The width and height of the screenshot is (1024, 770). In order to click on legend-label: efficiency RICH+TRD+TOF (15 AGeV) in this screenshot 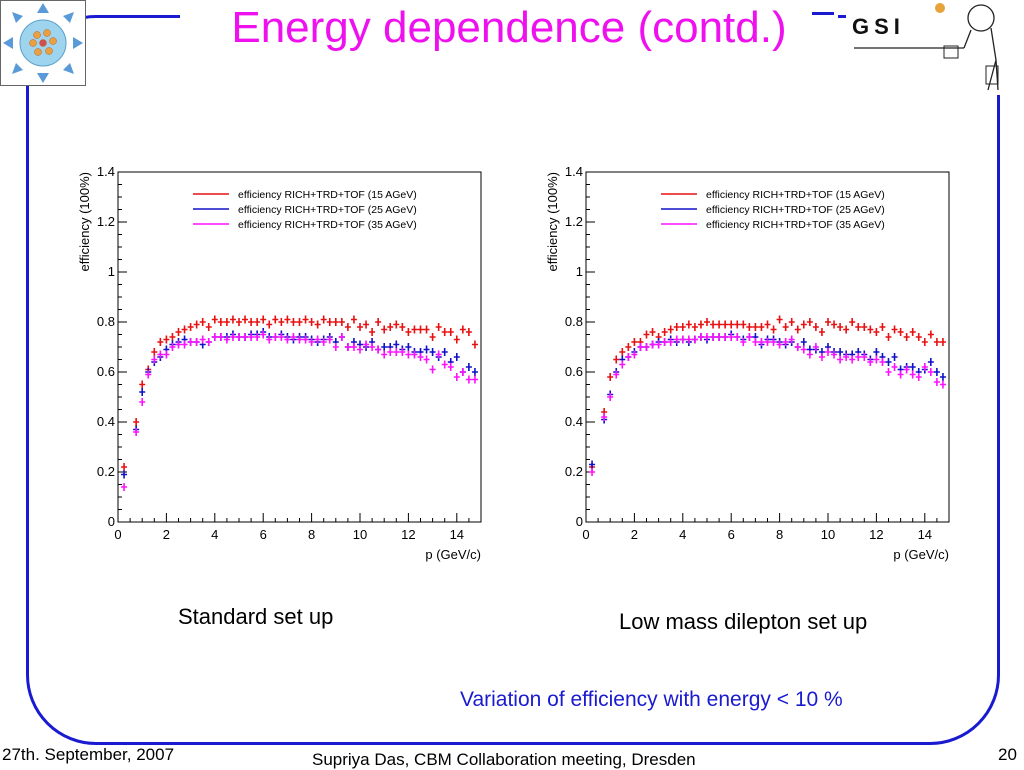, I will do `click(795, 195)`.